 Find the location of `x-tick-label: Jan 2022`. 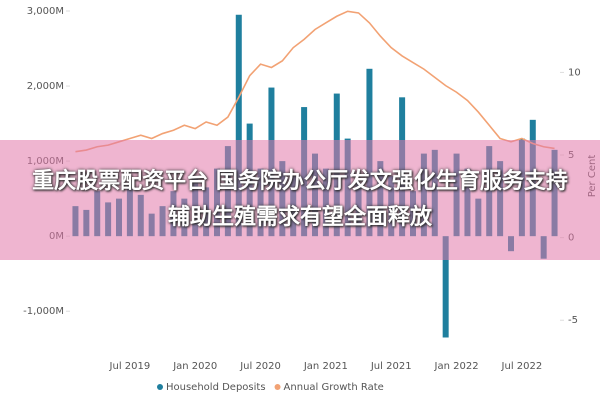

x-tick-label: Jan 2022 is located at coordinates (456, 366).